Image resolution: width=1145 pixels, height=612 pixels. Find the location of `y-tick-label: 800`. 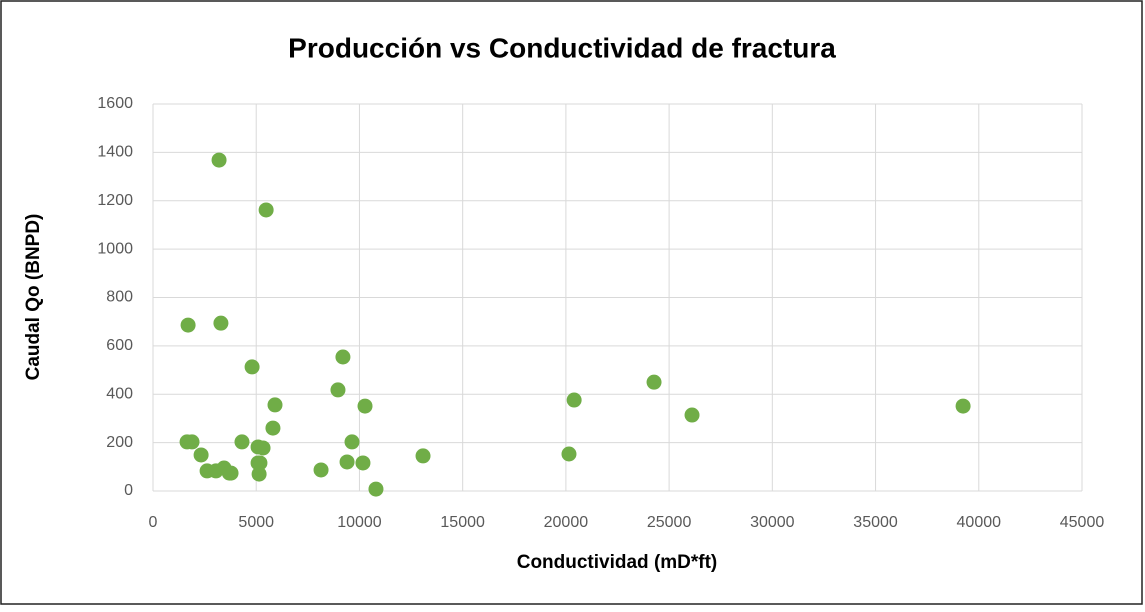

y-tick-label: 800 is located at coordinates (119, 297).